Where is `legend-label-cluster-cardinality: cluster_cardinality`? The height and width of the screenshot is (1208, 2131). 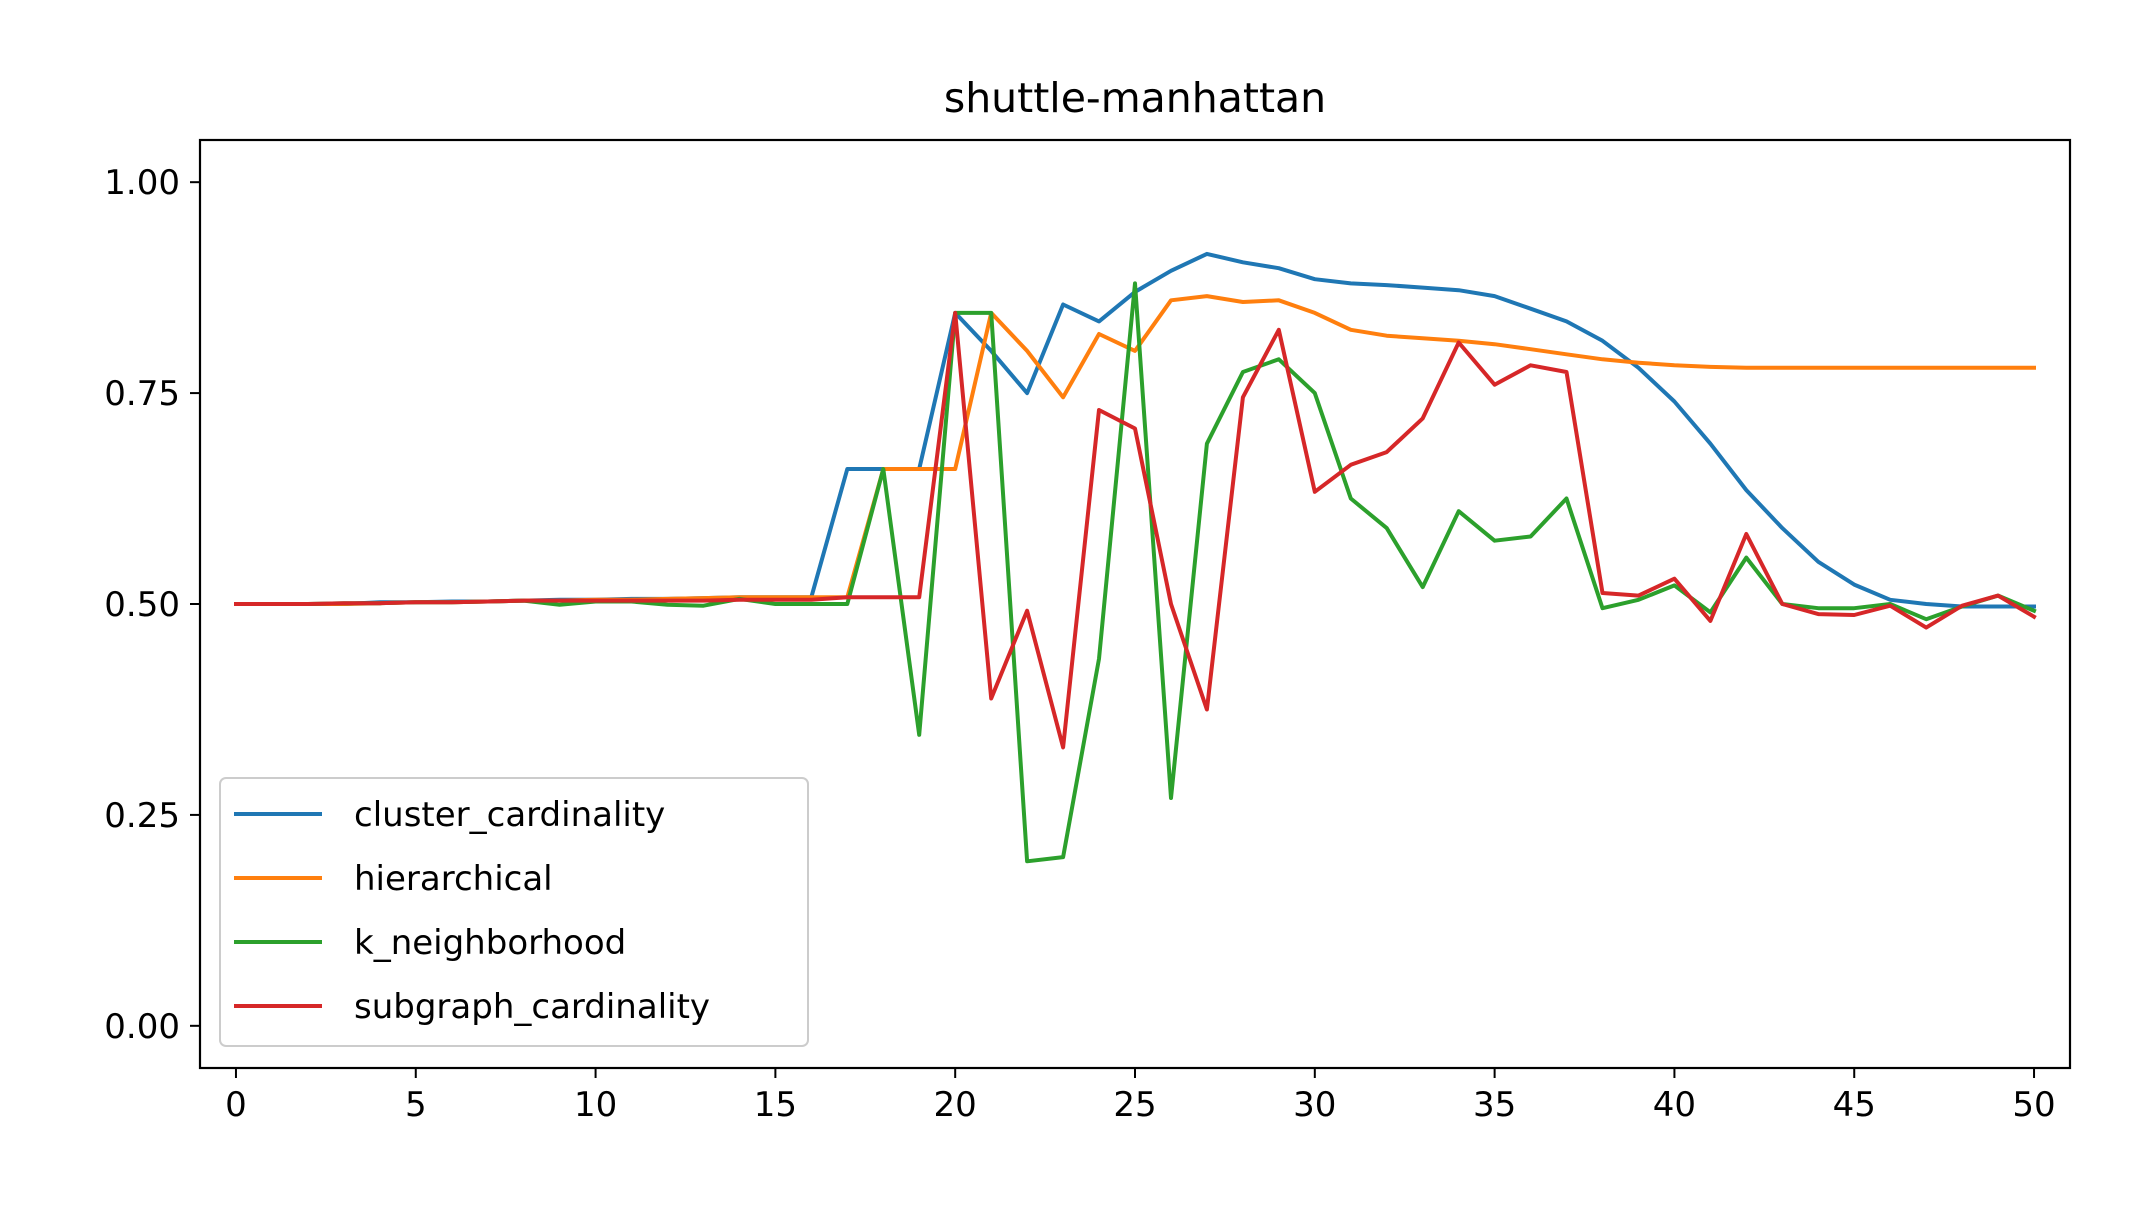
legend-label-cluster-cardinality: cluster_cardinality is located at coordinates (509, 815).